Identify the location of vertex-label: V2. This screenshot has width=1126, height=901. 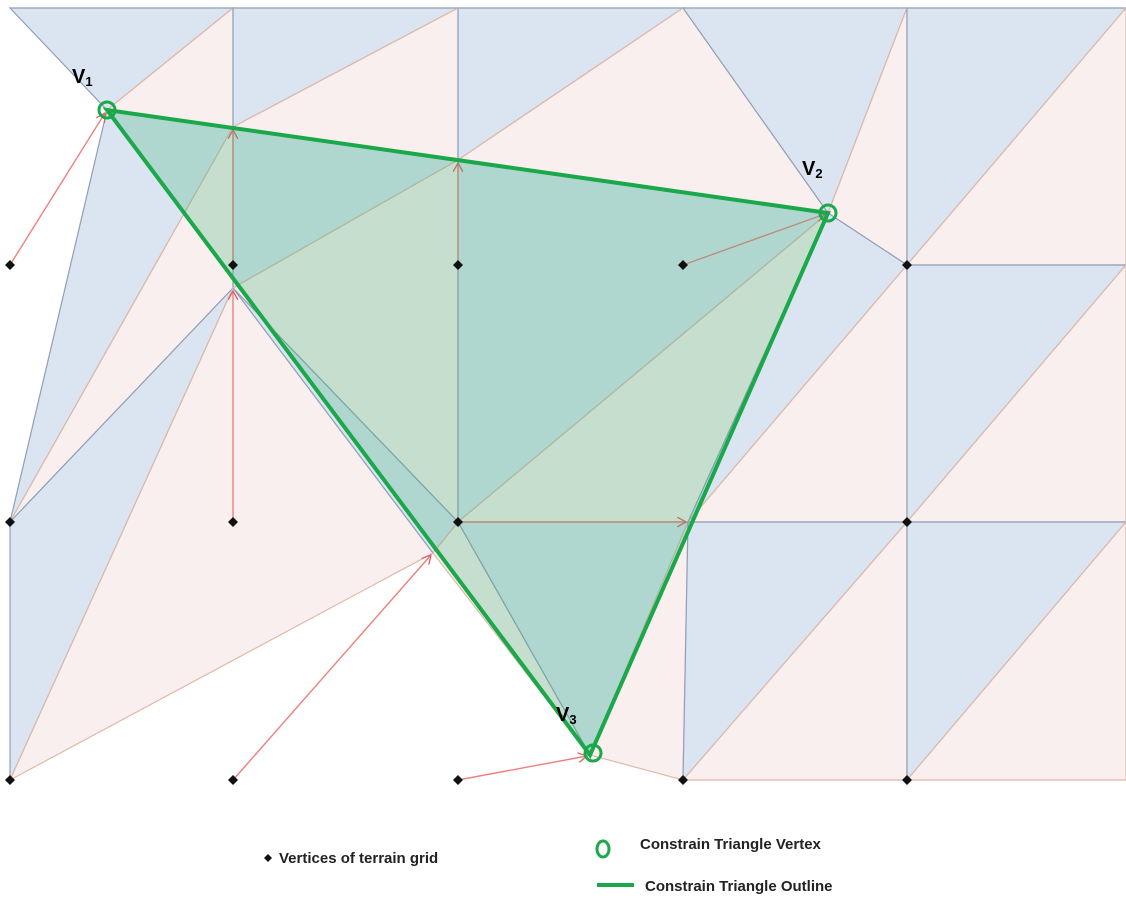
(812, 169).